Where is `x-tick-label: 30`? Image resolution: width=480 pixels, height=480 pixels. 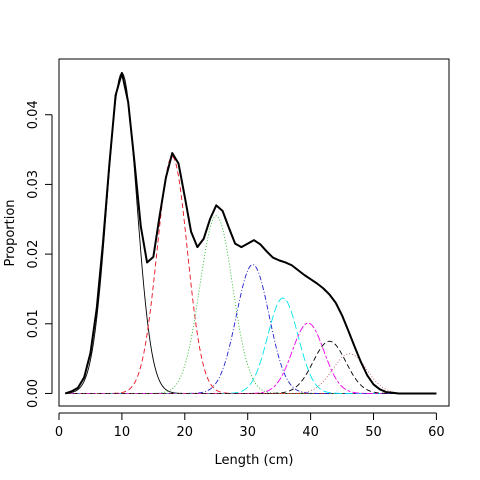 x-tick-label: 30 is located at coordinates (247, 432).